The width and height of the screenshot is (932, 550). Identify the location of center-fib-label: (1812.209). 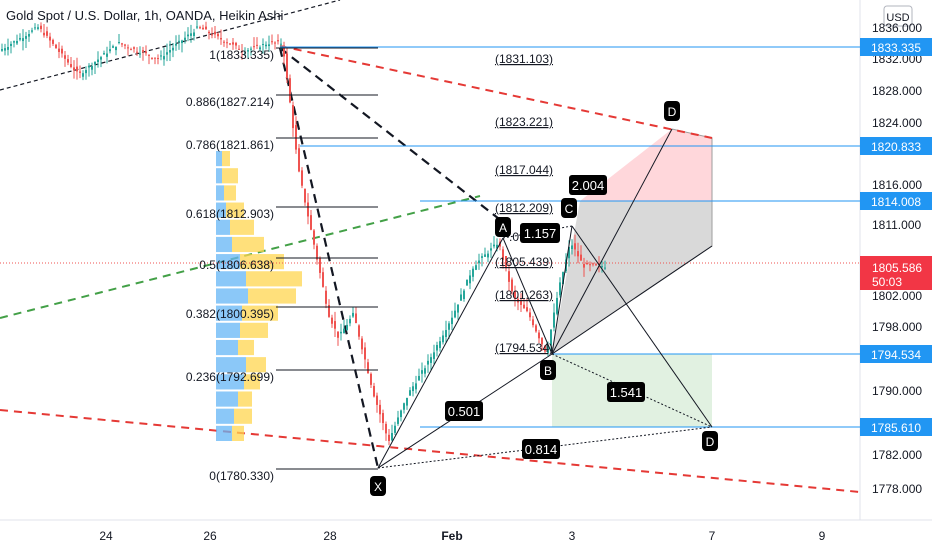
(524, 208).